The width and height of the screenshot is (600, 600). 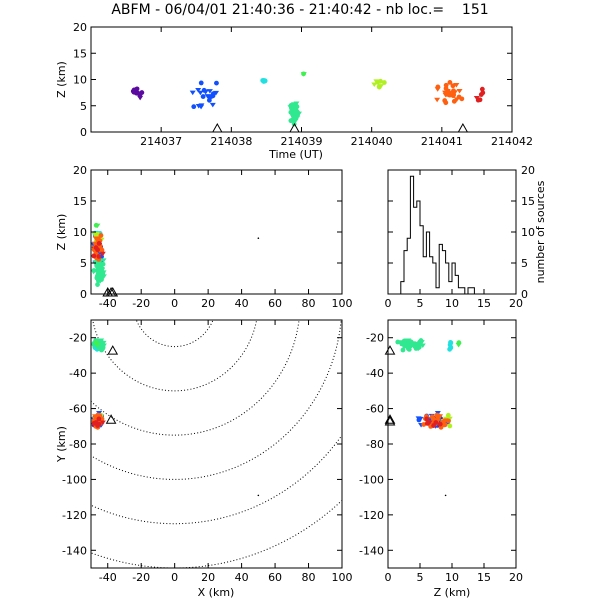 What do you see at coordinates (111, 419) in the screenshot?
I see `x-y-station-marker` at bounding box center [111, 419].